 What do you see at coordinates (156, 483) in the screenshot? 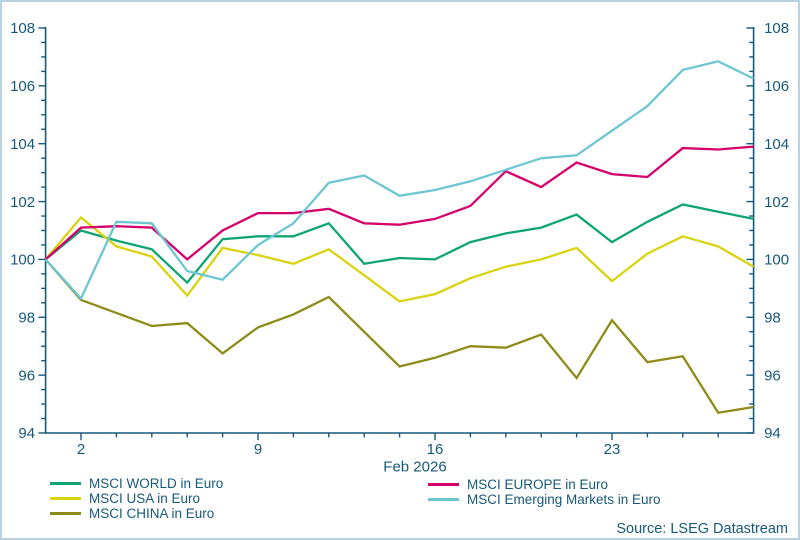
I see `legend-label: MSCI WORLD in Euro` at bounding box center [156, 483].